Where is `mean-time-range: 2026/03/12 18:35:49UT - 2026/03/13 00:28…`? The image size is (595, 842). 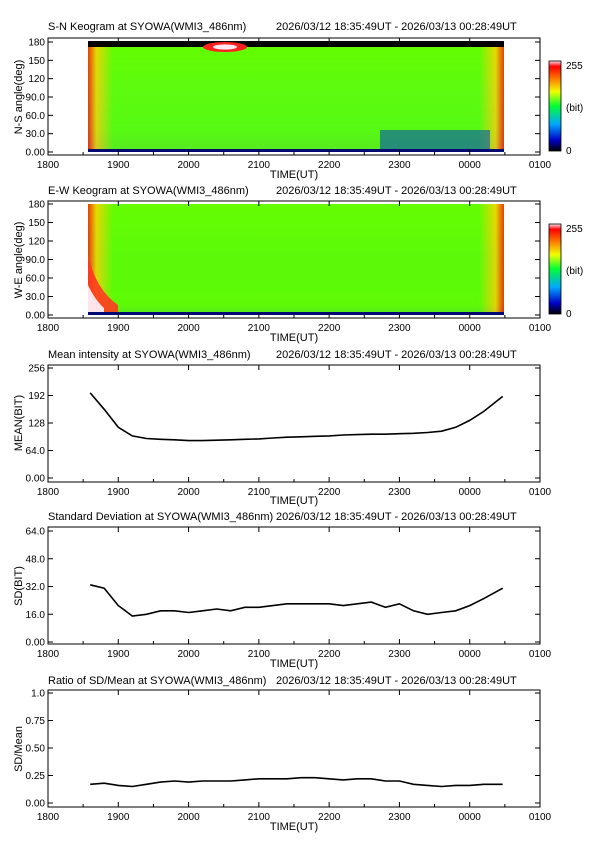
mean-time-range: 2026/03/12 18:35:49UT - 2026/03/13 00:28… is located at coordinates (396, 355).